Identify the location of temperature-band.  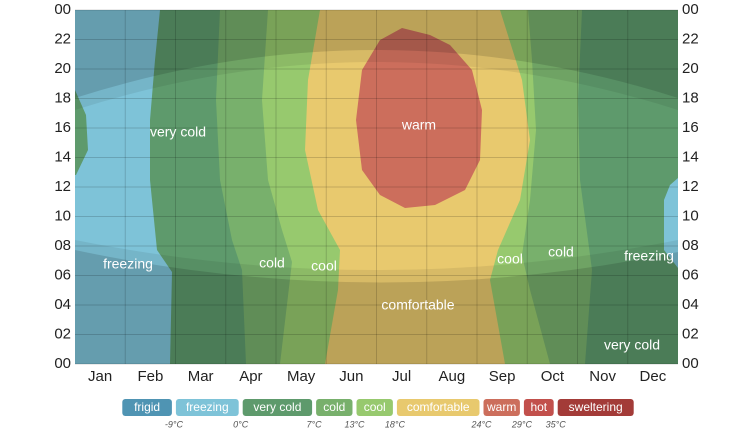
(419, 118).